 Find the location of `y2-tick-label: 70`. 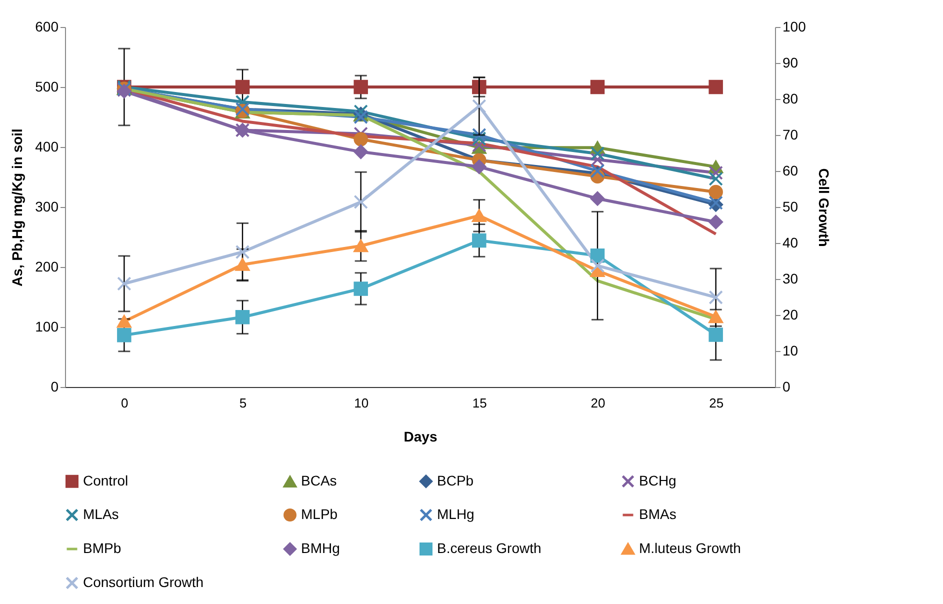

y2-tick-label: 70 is located at coordinates (790, 134).